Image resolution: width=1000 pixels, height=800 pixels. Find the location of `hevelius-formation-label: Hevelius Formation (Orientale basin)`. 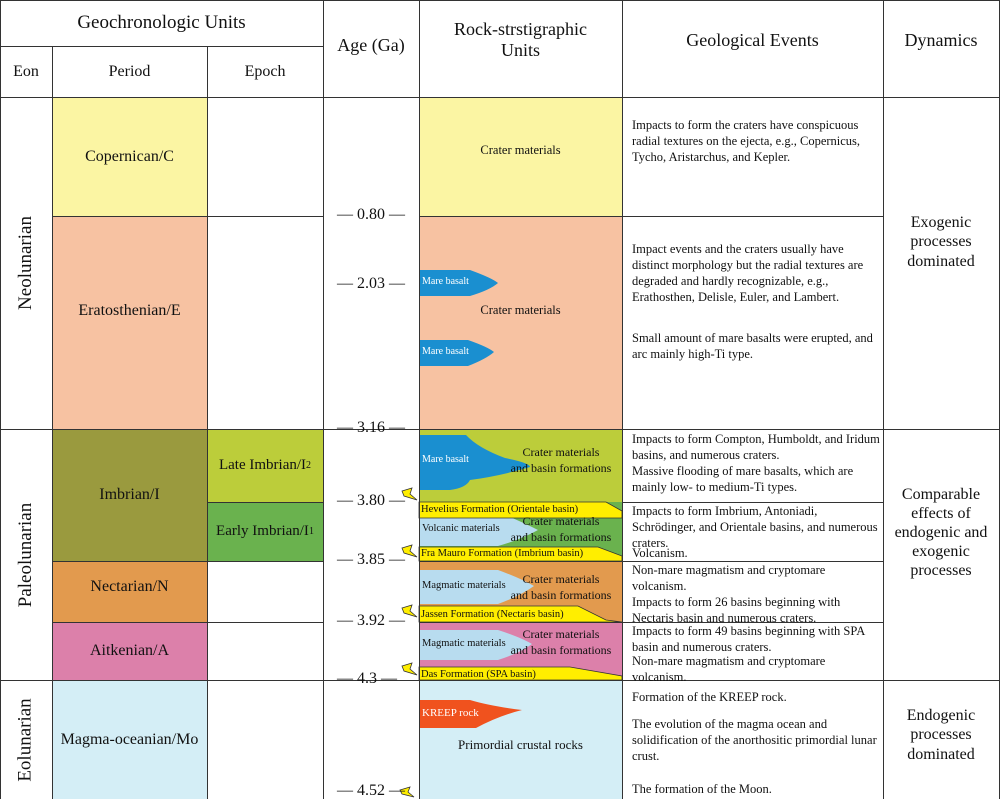

hevelius-formation-label: Hevelius Formation (Orientale basin) is located at coordinates (500, 509).